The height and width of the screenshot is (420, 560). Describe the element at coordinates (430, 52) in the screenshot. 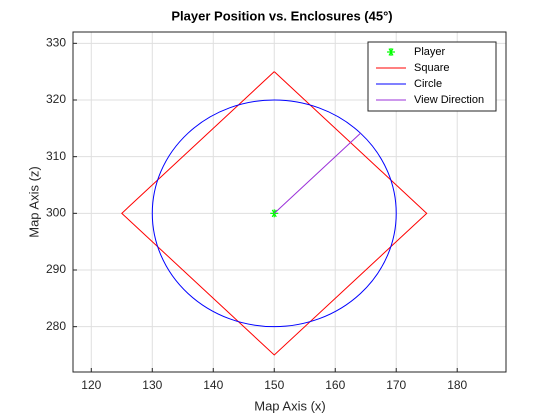

I see `legend-label: Player` at that location.